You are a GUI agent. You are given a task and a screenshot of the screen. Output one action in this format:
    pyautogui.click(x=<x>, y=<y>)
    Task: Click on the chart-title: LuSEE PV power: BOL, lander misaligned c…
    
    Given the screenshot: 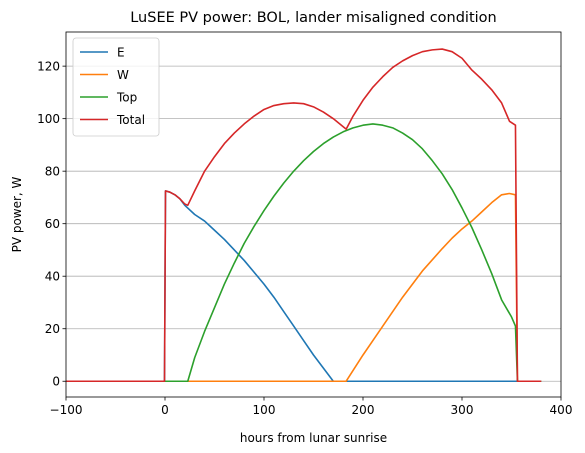 What is the action you would take?
    pyautogui.click(x=313, y=18)
    